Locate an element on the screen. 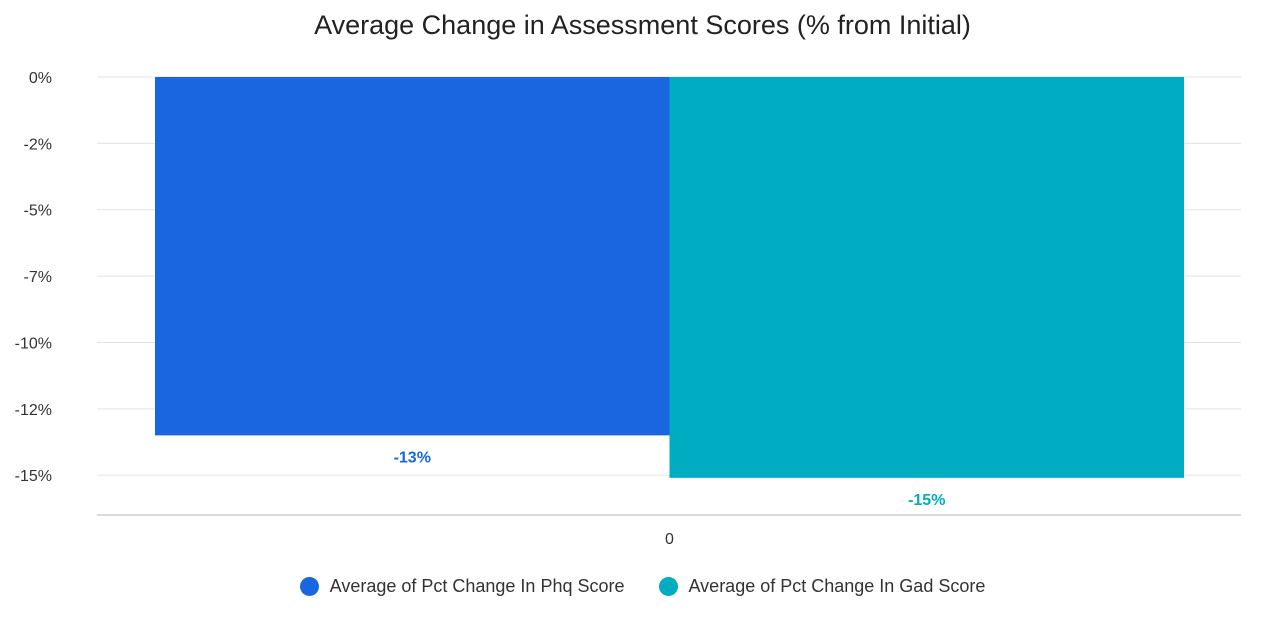 The height and width of the screenshot is (618, 1285). data-label: -15% is located at coordinates (926, 500).